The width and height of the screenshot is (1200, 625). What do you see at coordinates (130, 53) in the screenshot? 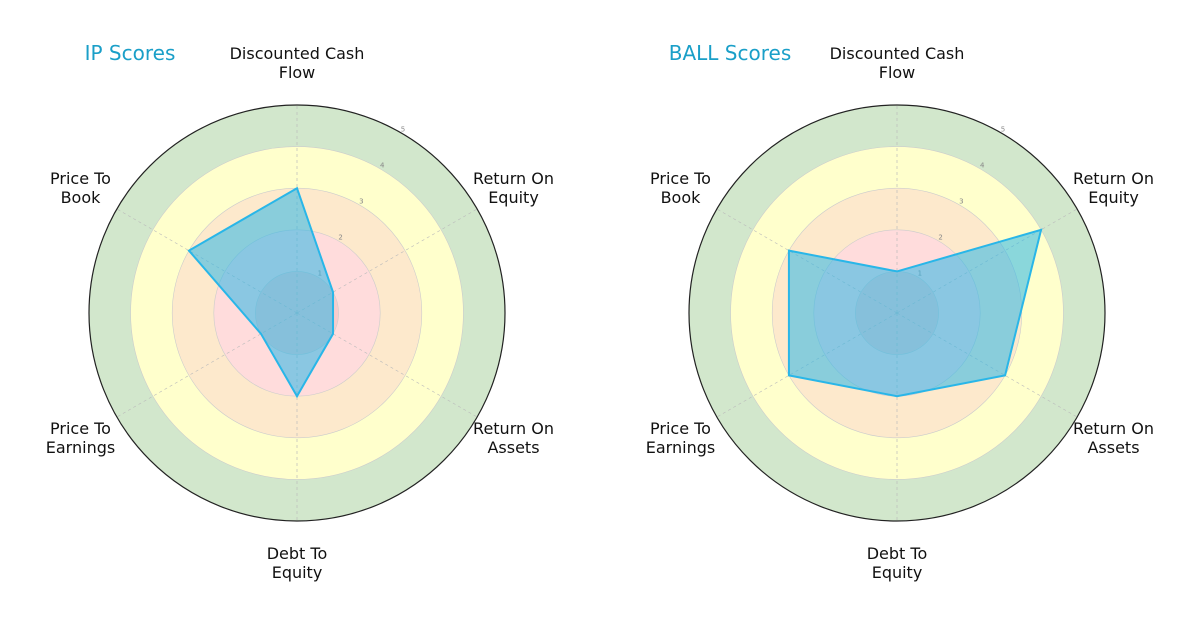
I see `chart-title: IP Scores` at bounding box center [130, 53].